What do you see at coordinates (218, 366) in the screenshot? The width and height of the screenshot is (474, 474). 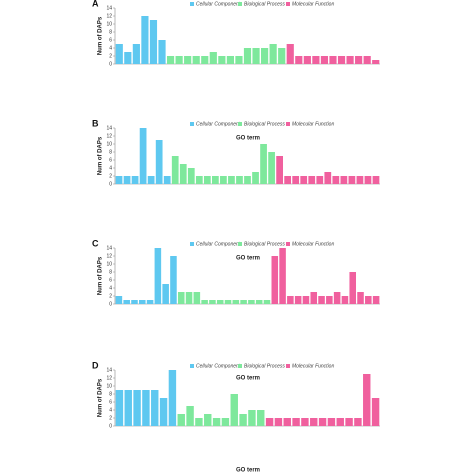 I see `legend-label: Cellular Component` at bounding box center [218, 366].